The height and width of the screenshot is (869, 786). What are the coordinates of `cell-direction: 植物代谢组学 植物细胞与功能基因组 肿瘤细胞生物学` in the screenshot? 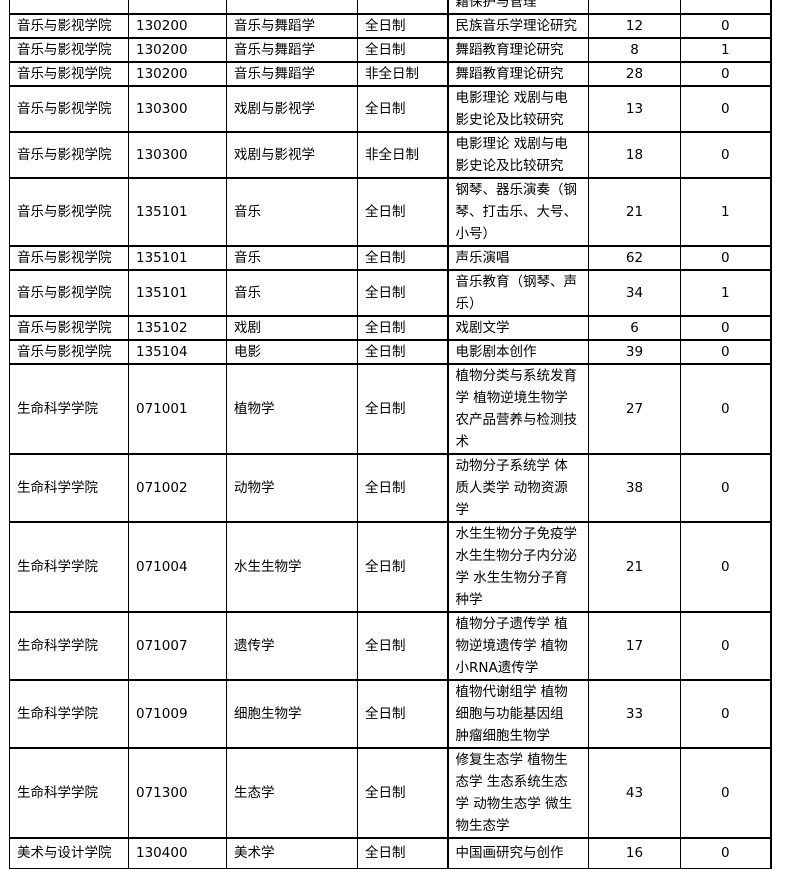 It's located at (517, 714).